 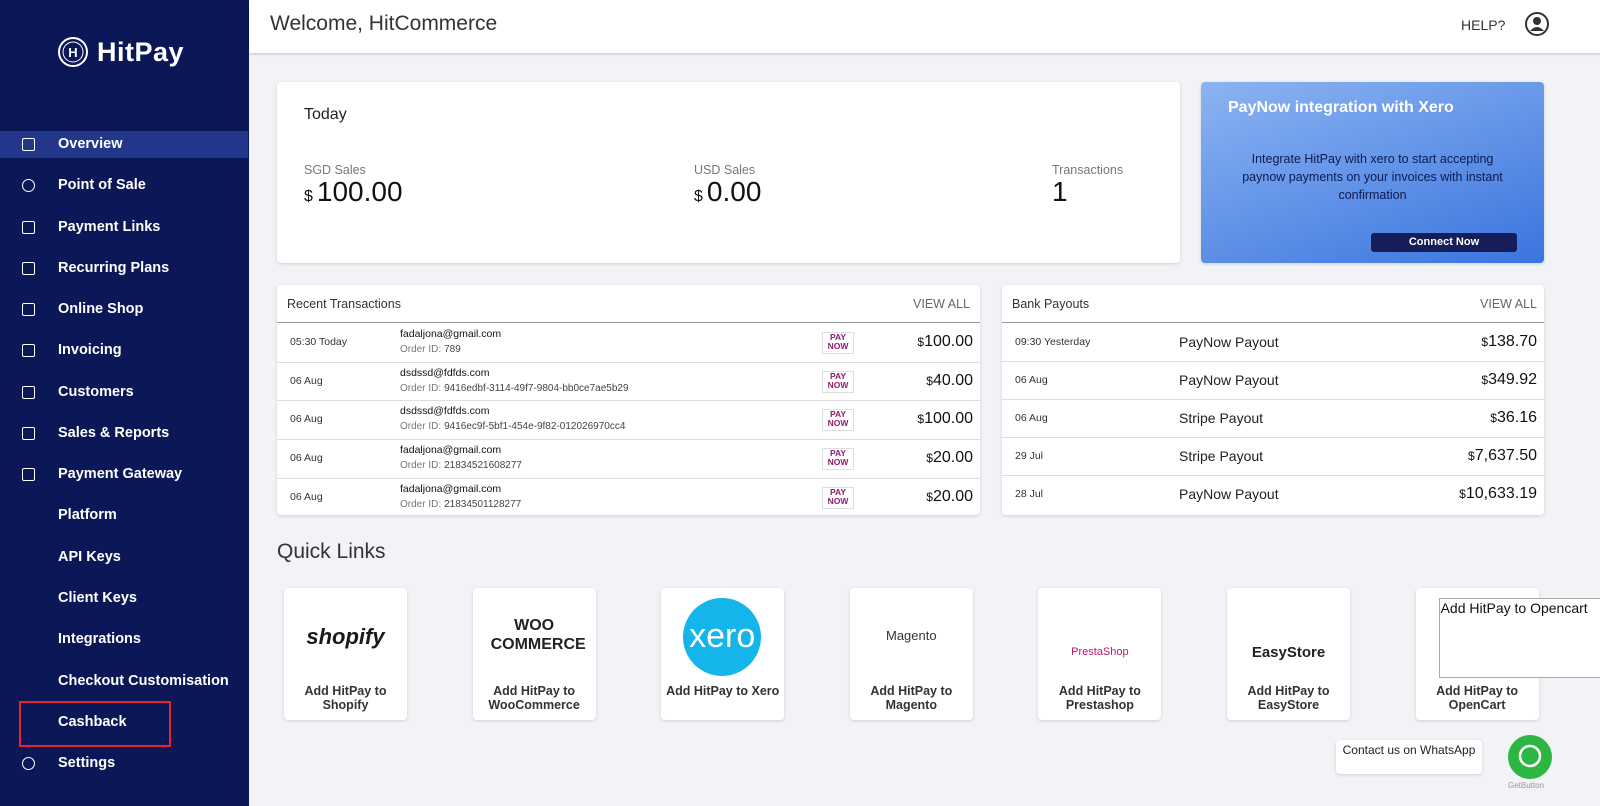 What do you see at coordinates (483, 466) in the screenshot?
I see `order-id: 21834521608277` at bounding box center [483, 466].